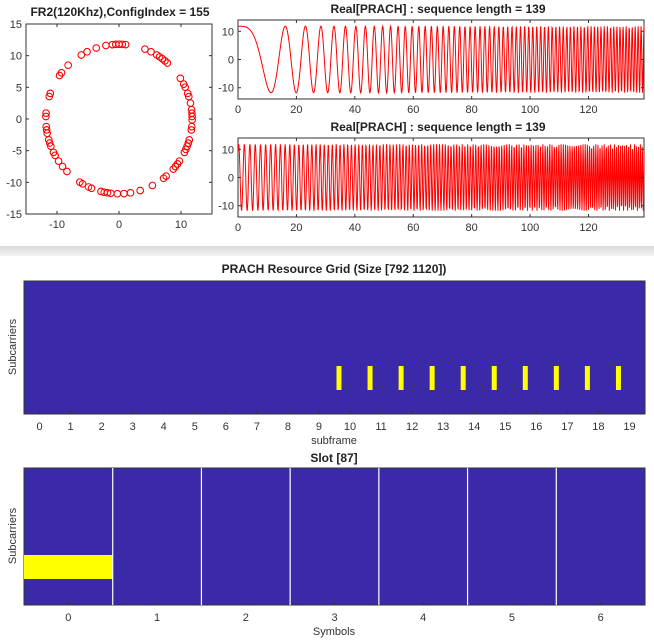 The height and width of the screenshot is (641, 654). I want to click on constellation-points, so click(119, 119).